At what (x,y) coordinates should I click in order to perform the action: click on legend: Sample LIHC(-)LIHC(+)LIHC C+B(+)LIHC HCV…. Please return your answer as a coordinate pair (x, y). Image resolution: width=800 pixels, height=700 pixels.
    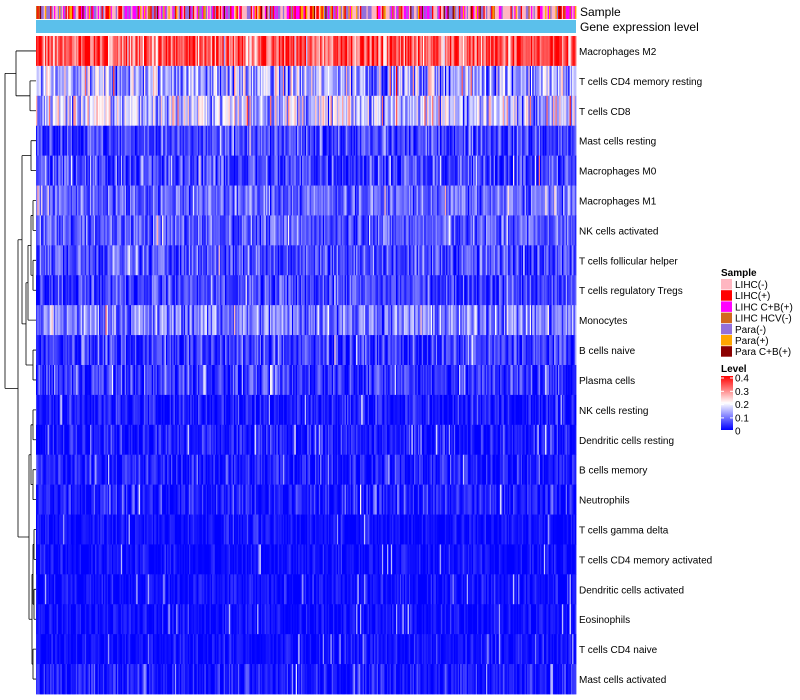
    Looking at the image, I should click on (757, 353).